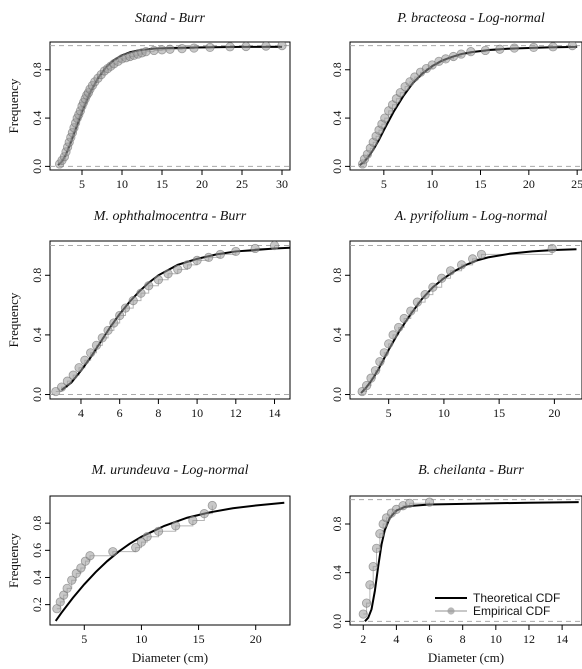 This screenshot has width=582, height=669. Describe the element at coordinates (466, 657) in the screenshot. I see `x-axis-label: Diameter (cm)` at that location.